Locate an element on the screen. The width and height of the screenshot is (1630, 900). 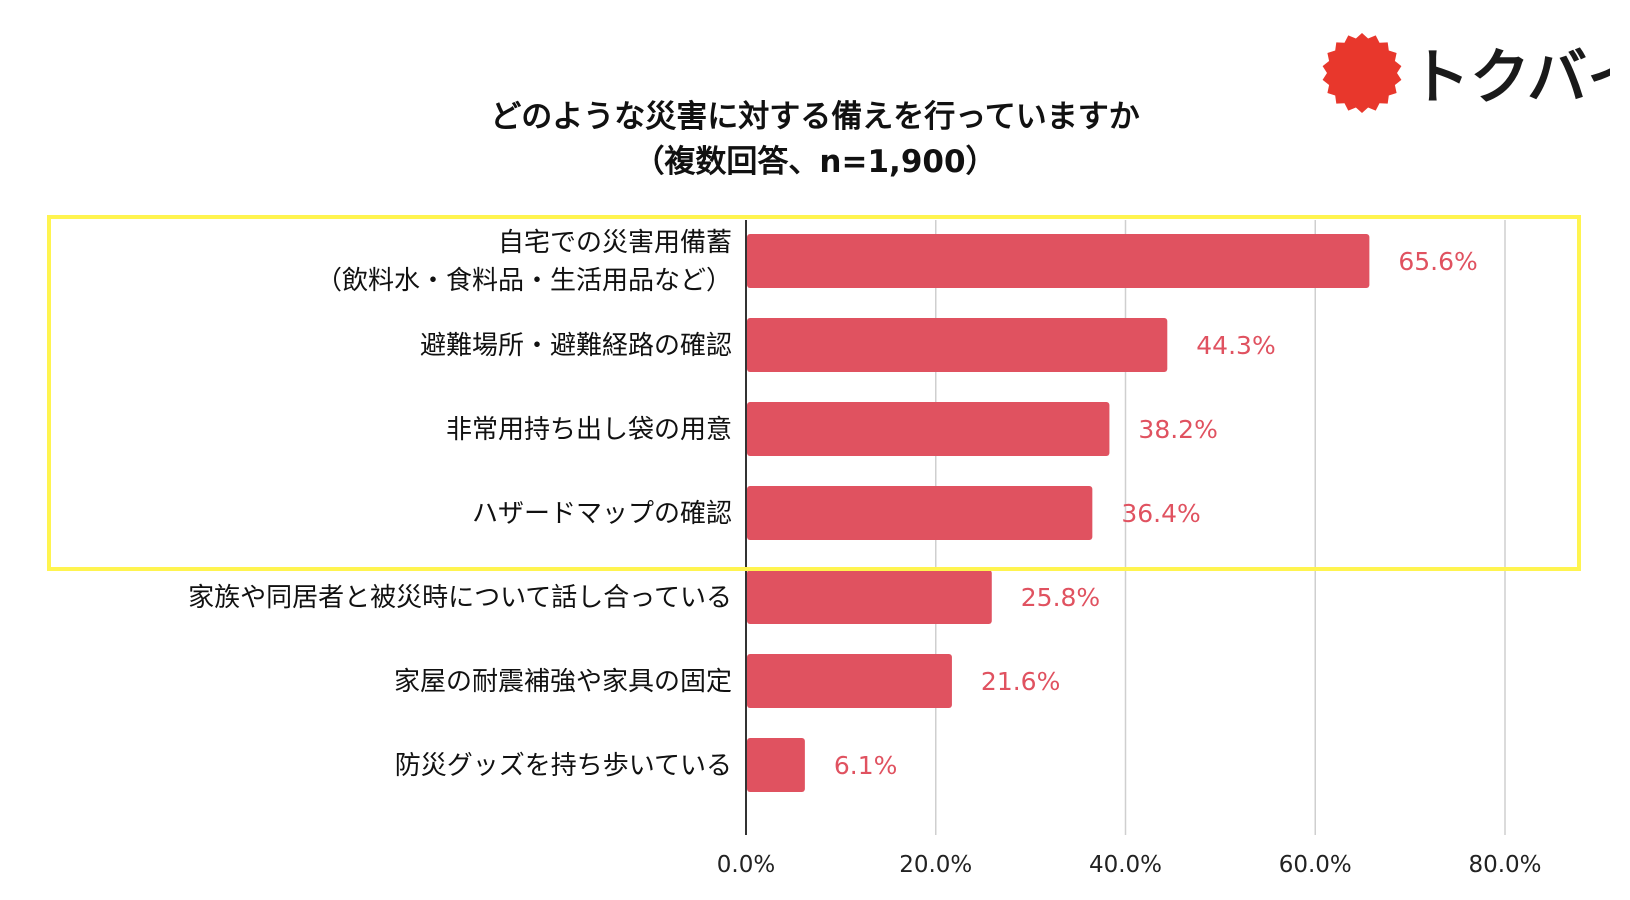
x-axis-ticks: 0.0% 20.0% 40.0% 60.0% 80.0% is located at coordinates (1129, 865).